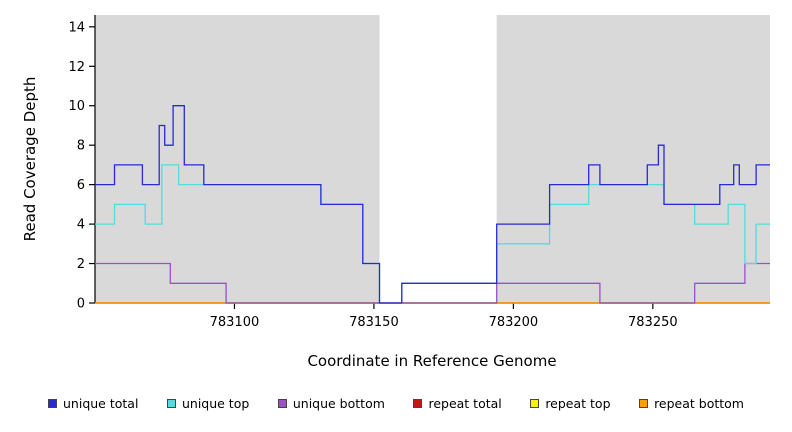  What do you see at coordinates (215, 403) in the screenshot?
I see `legend-label: unique top` at bounding box center [215, 403].